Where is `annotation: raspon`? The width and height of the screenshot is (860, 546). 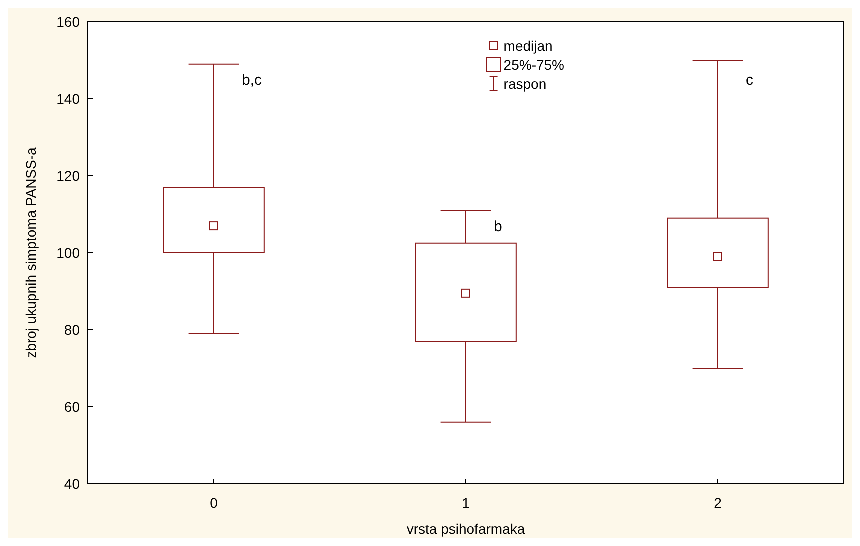 annotation: raspon is located at coordinates (525, 84).